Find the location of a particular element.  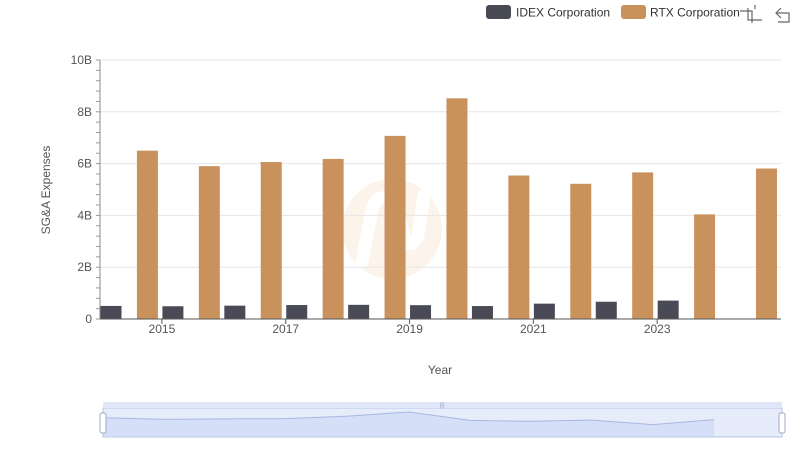

bar-idex-2022 is located at coordinates (606, 310).